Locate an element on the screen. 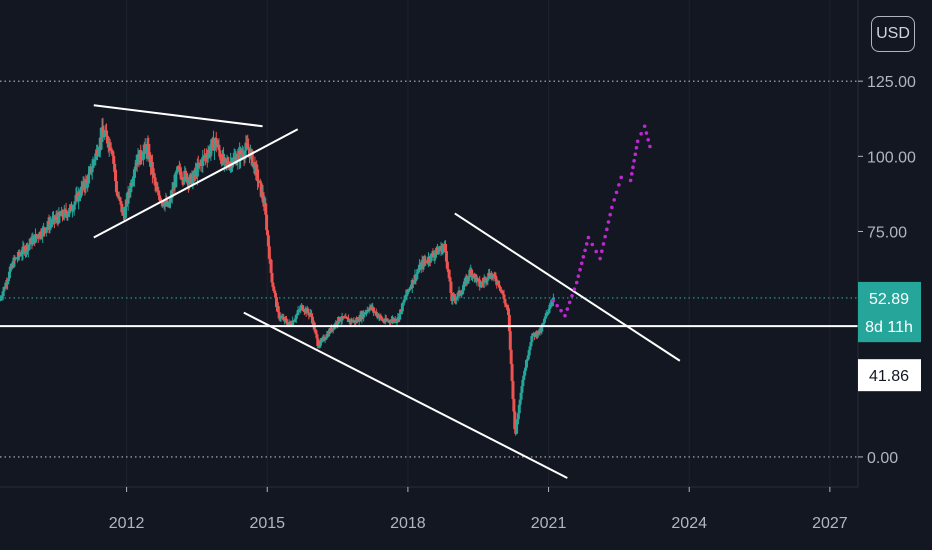 This screenshot has width=932, height=550. x-tick-label: 2024 is located at coordinates (689, 523).